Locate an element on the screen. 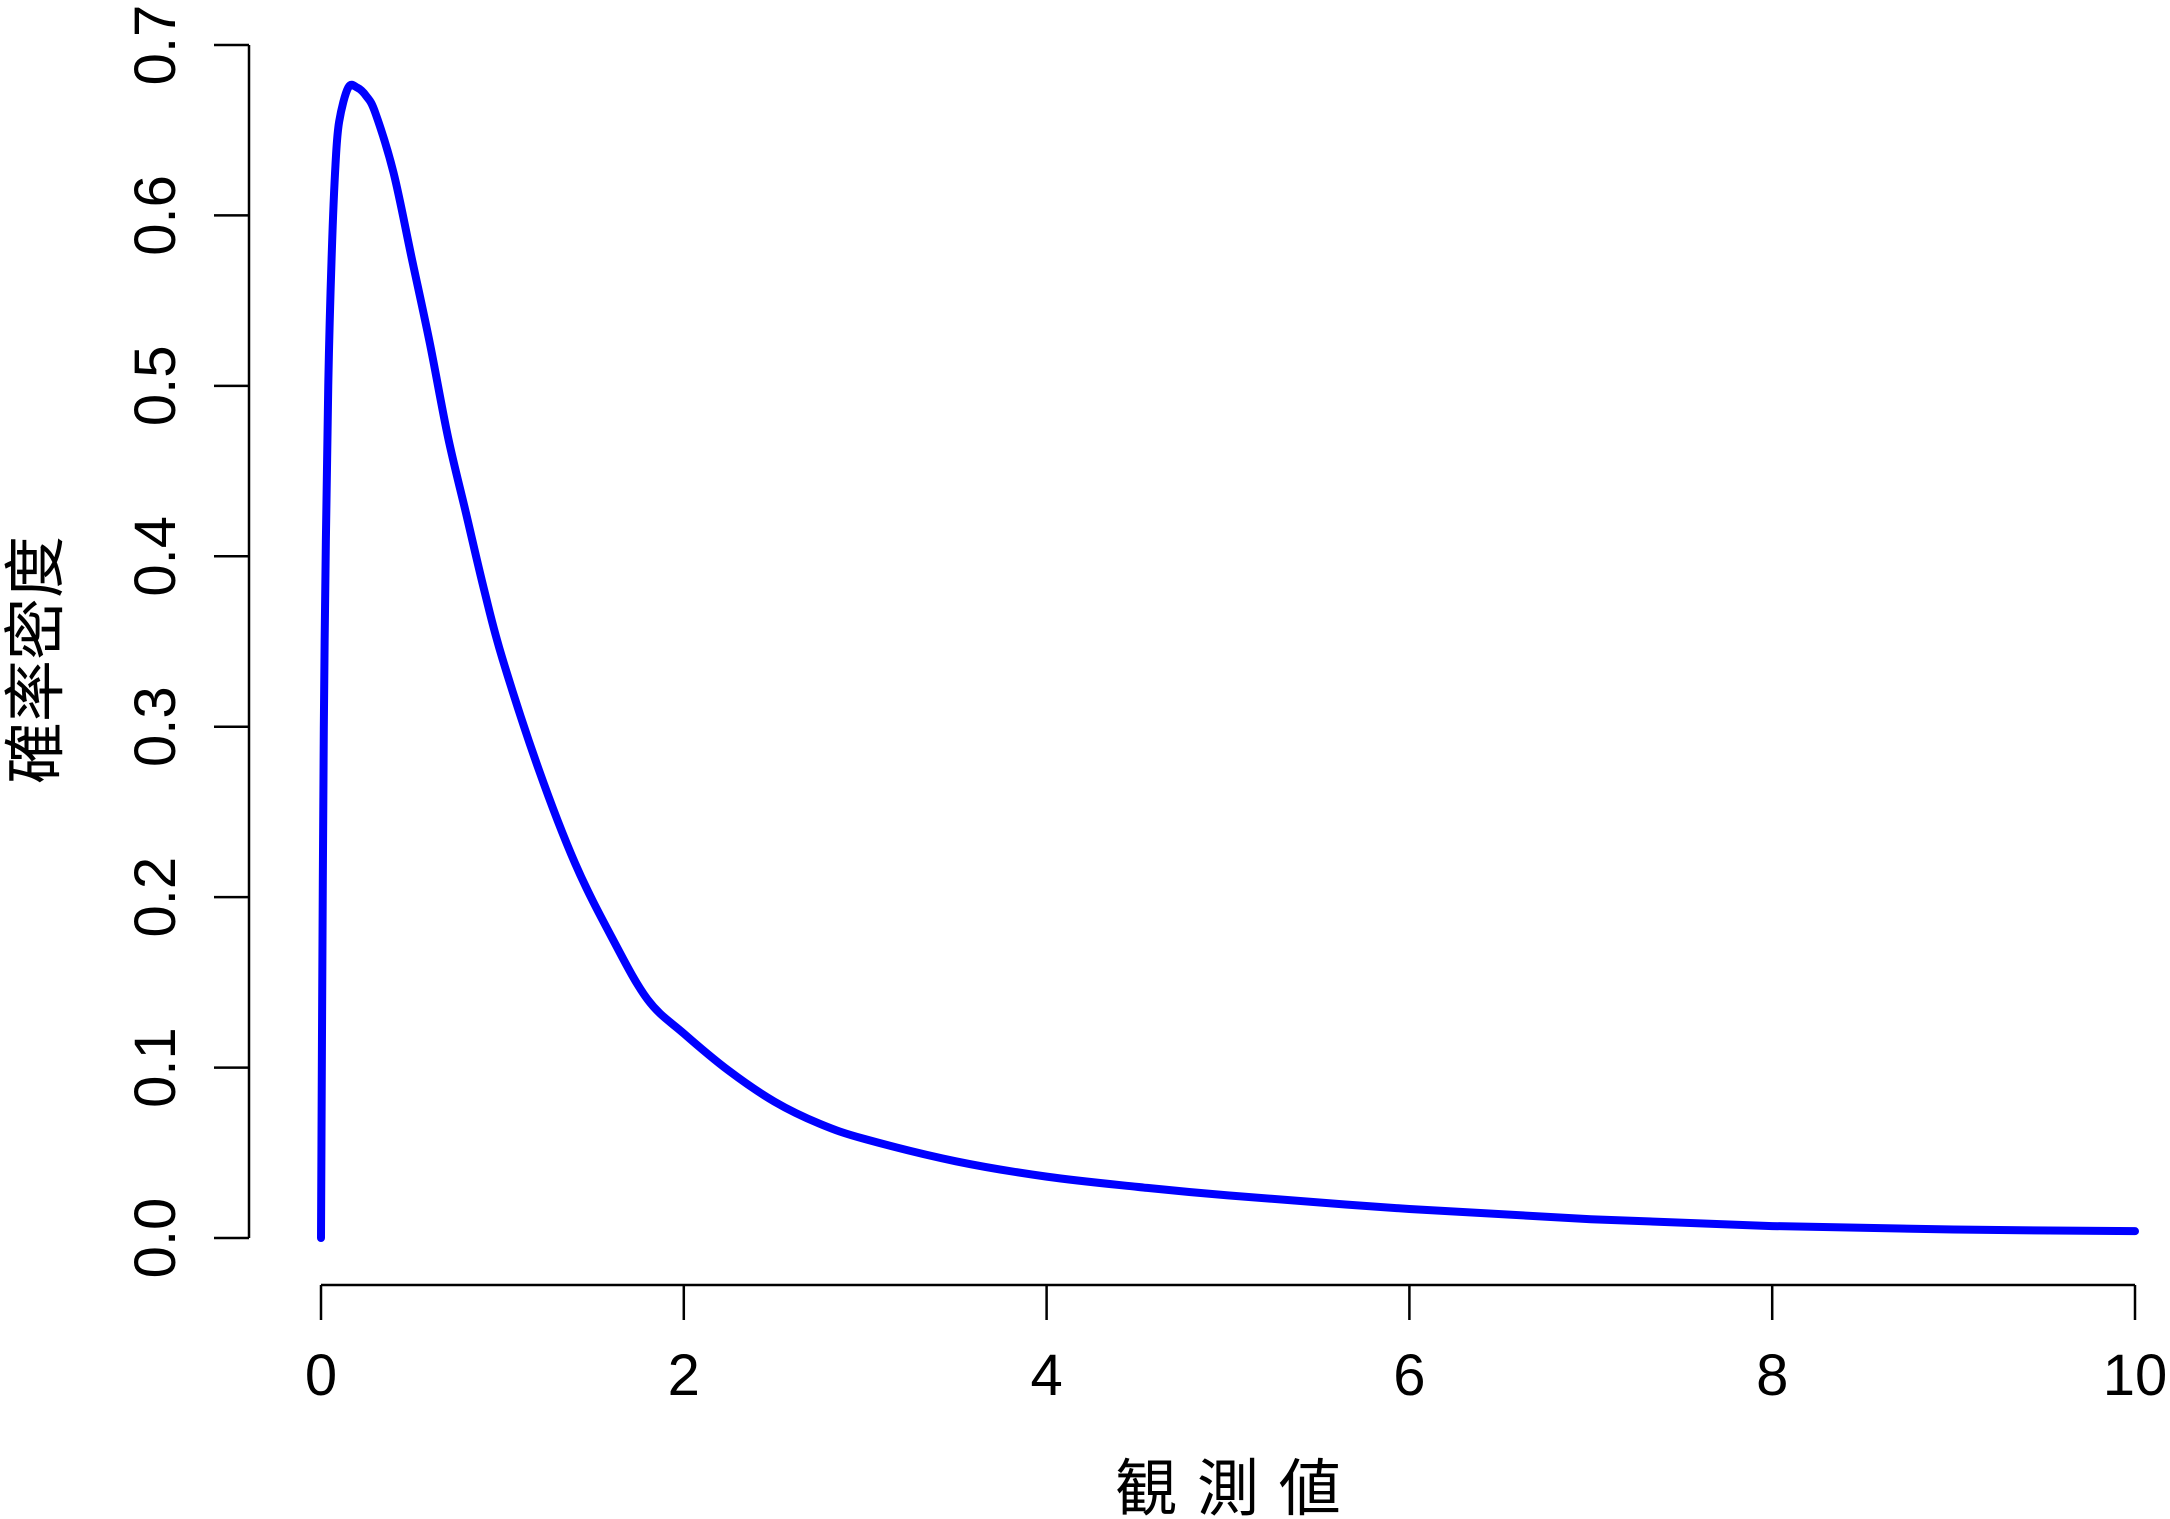 The height and width of the screenshot is (1519, 2170). y-tick-label-3: 0.3 is located at coordinates (155, 726).